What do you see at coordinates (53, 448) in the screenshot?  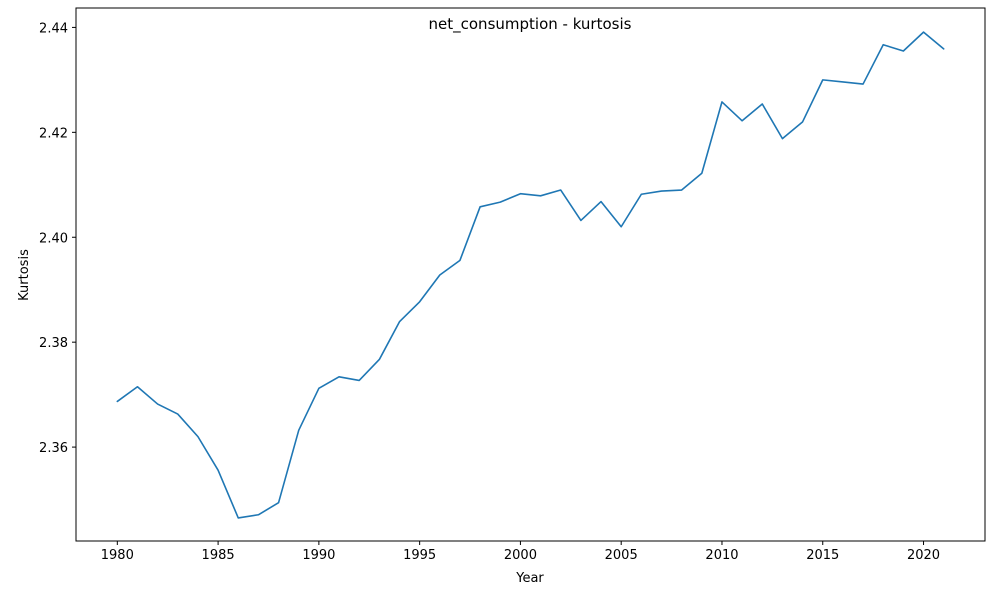 I see `y-tick-label: 2.36` at bounding box center [53, 448].